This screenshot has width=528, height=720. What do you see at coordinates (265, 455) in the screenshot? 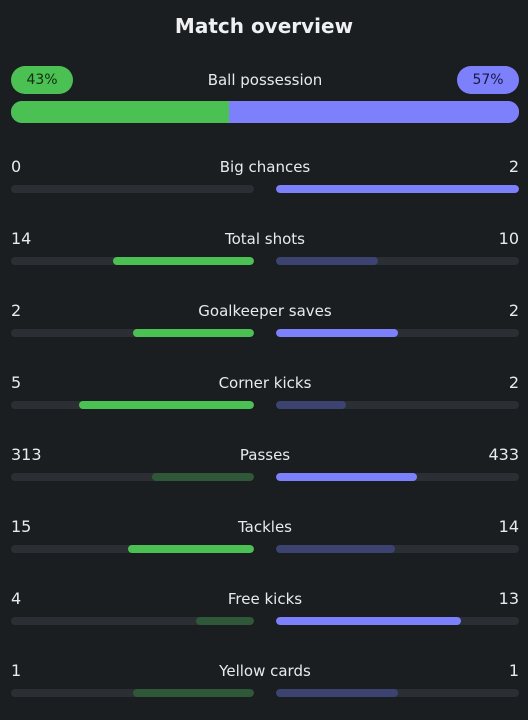
I see `stat-label: Passes` at bounding box center [265, 455].